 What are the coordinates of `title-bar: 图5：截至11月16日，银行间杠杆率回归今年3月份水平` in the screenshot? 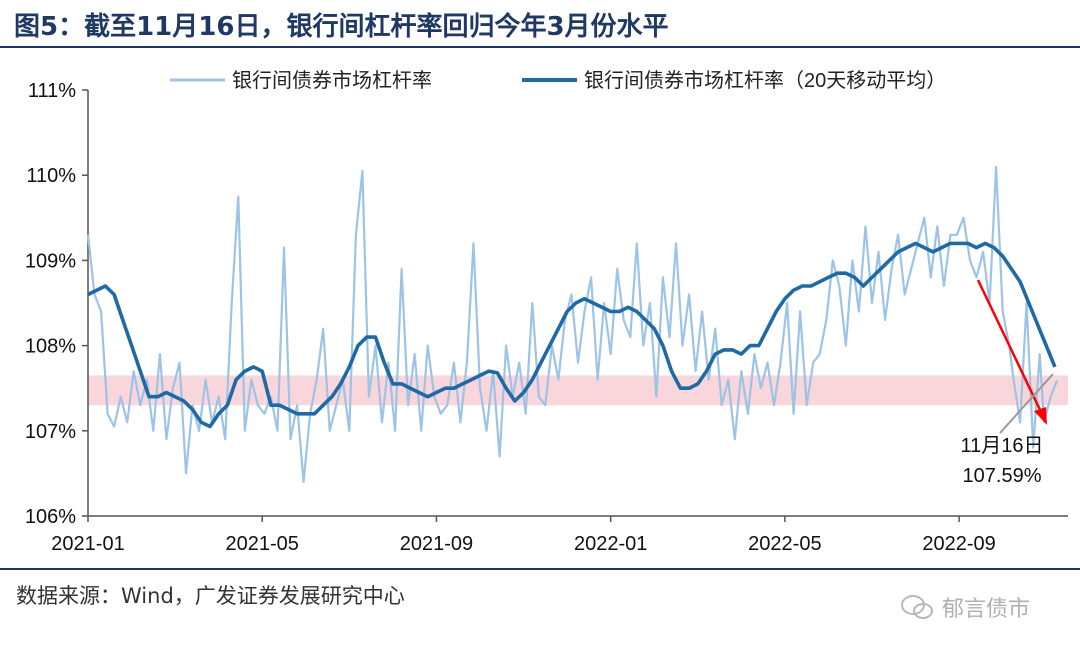 It's located at (540, 23).